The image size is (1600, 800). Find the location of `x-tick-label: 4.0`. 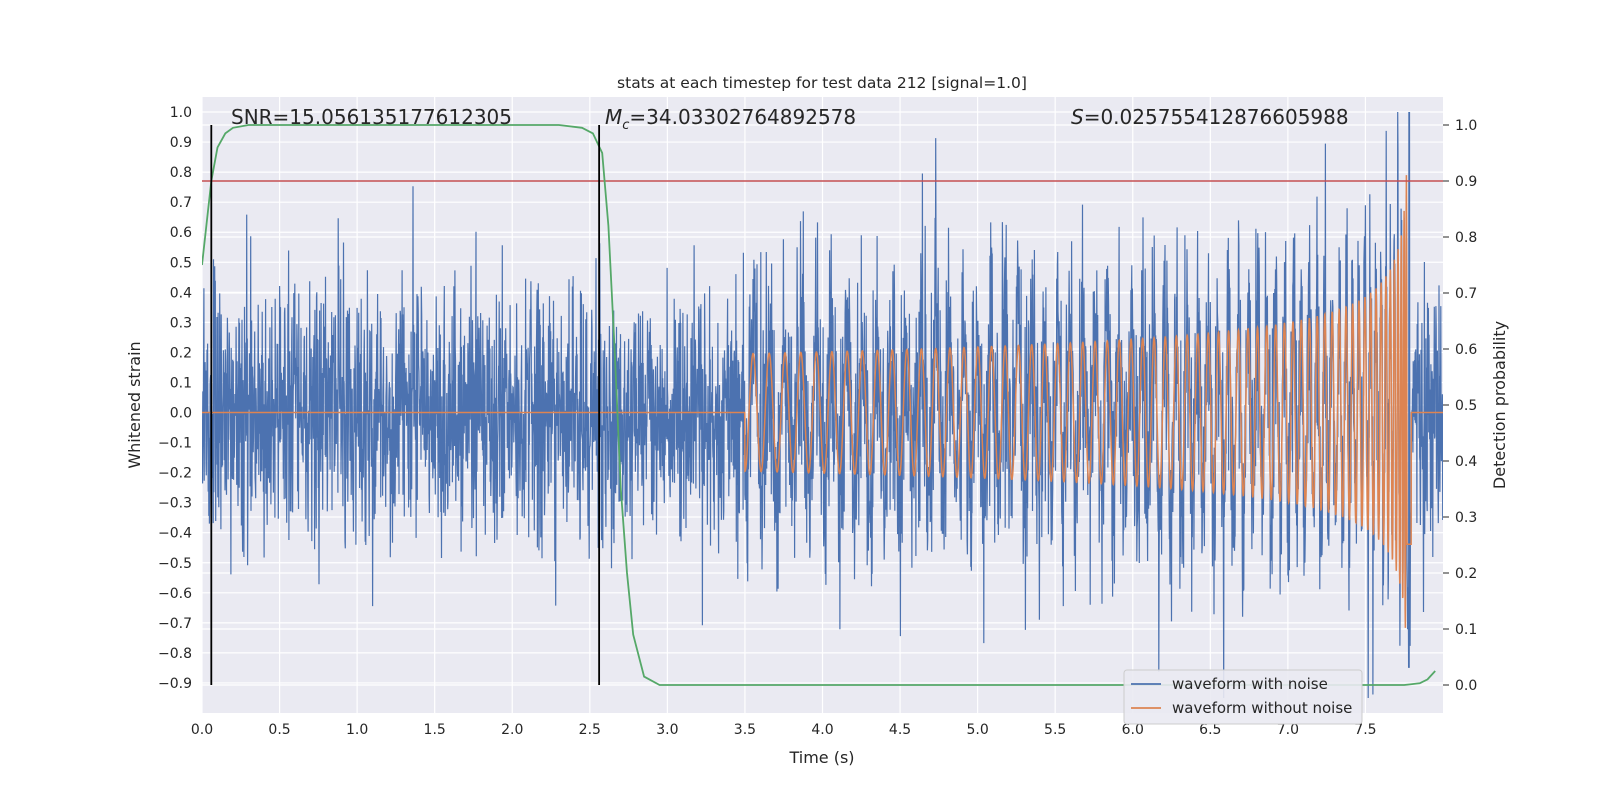

x-tick-label: 4.0 is located at coordinates (822, 730).